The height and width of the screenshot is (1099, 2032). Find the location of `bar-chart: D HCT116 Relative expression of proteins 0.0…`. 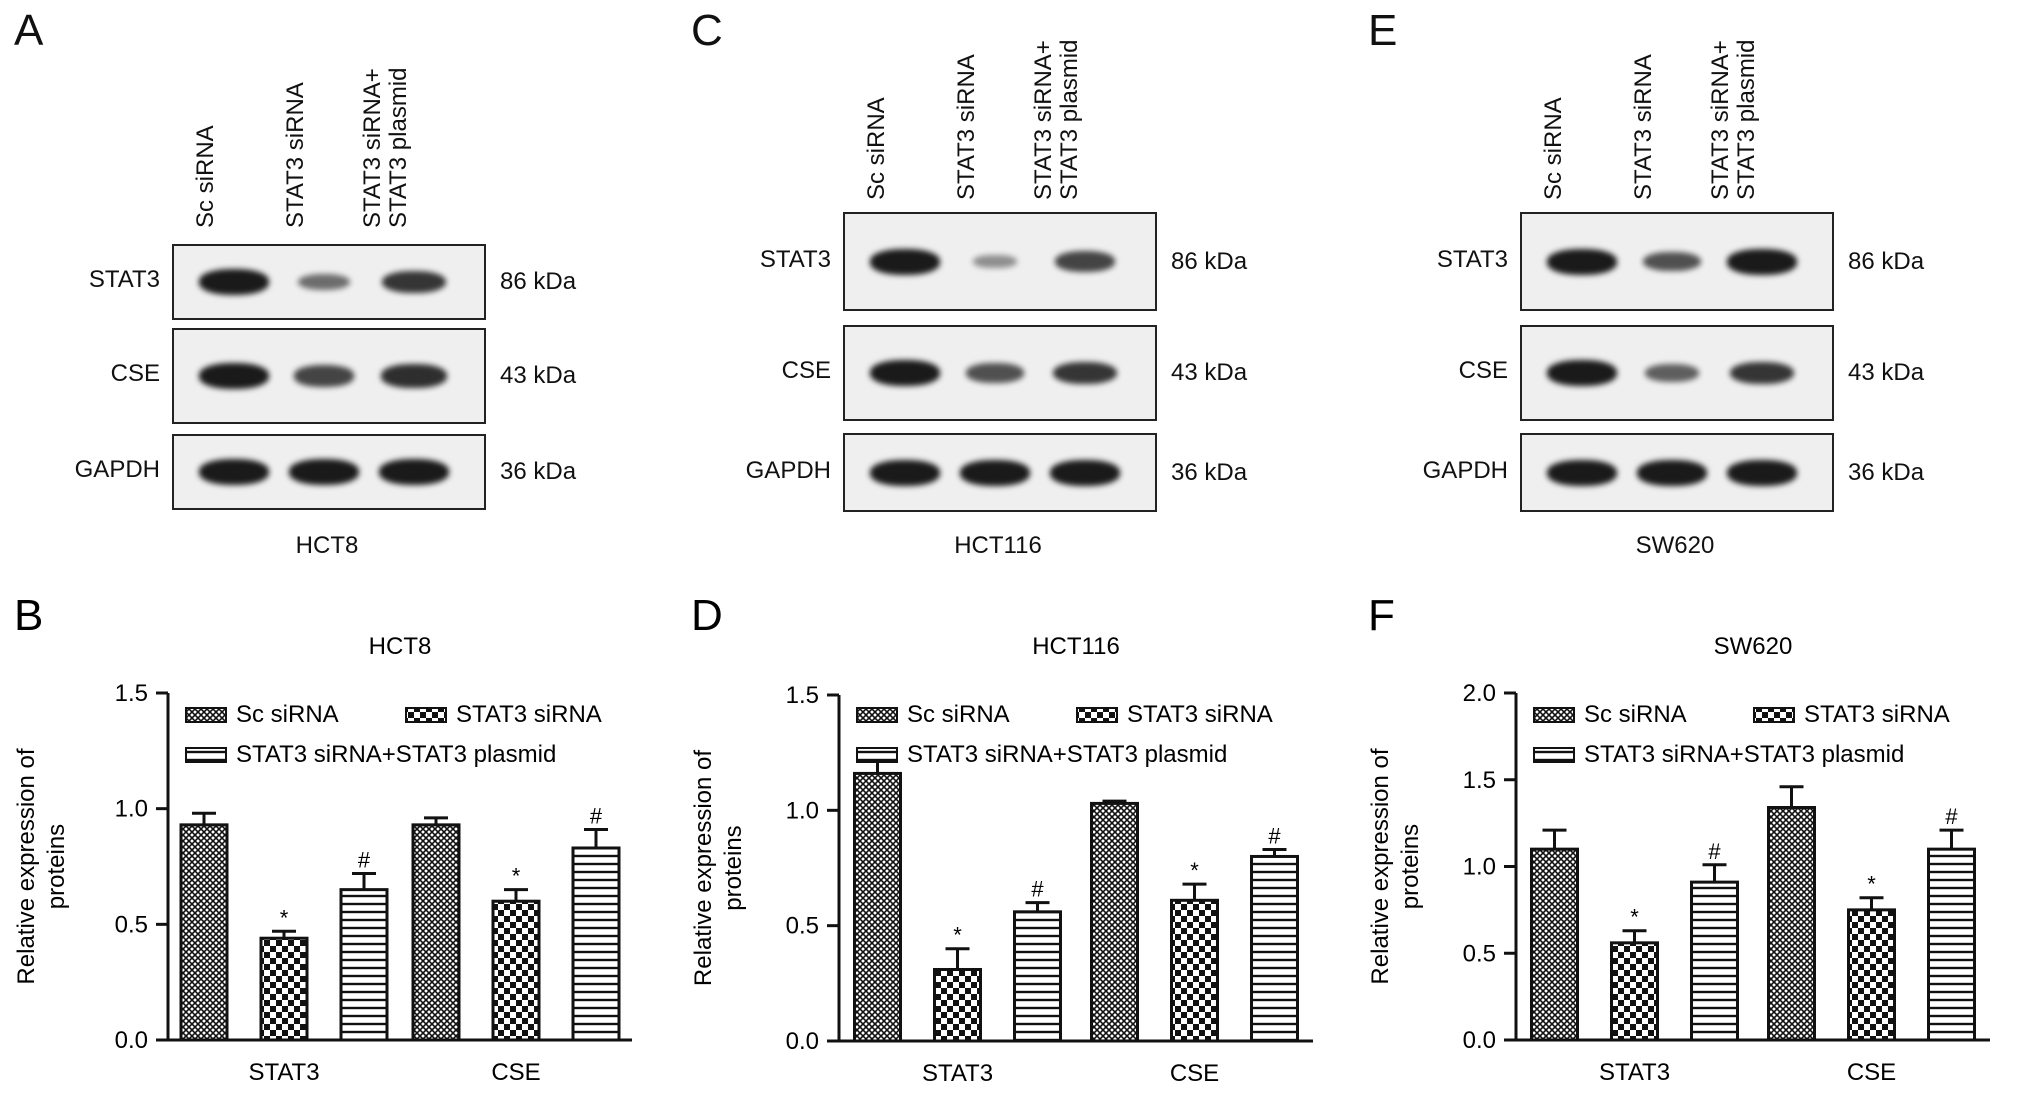

bar-chart: D HCT116 Relative expression of proteins 0.0… is located at coordinates (1001, 839).